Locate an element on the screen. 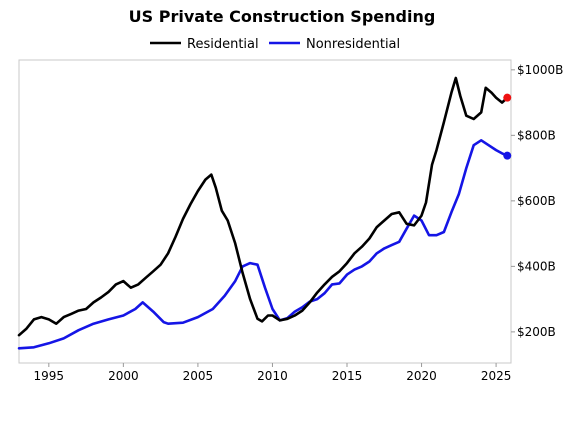  end-marker-residential is located at coordinates (507, 97).